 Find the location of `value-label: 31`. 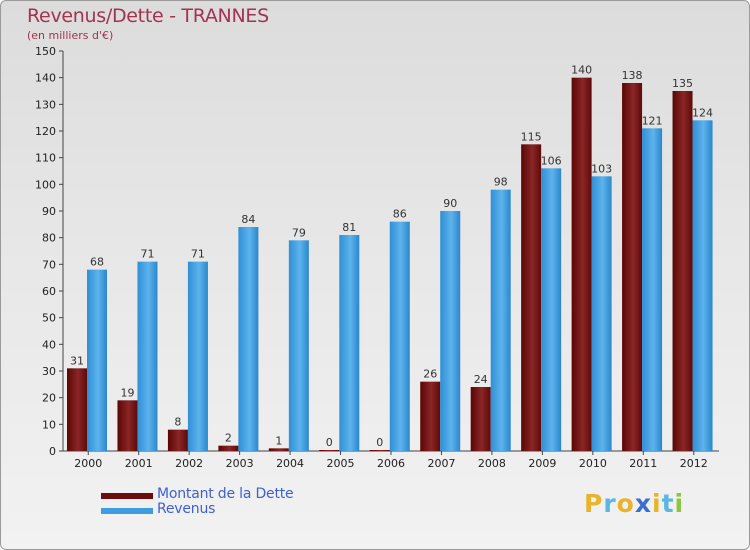

value-label: 31 is located at coordinates (77, 360).